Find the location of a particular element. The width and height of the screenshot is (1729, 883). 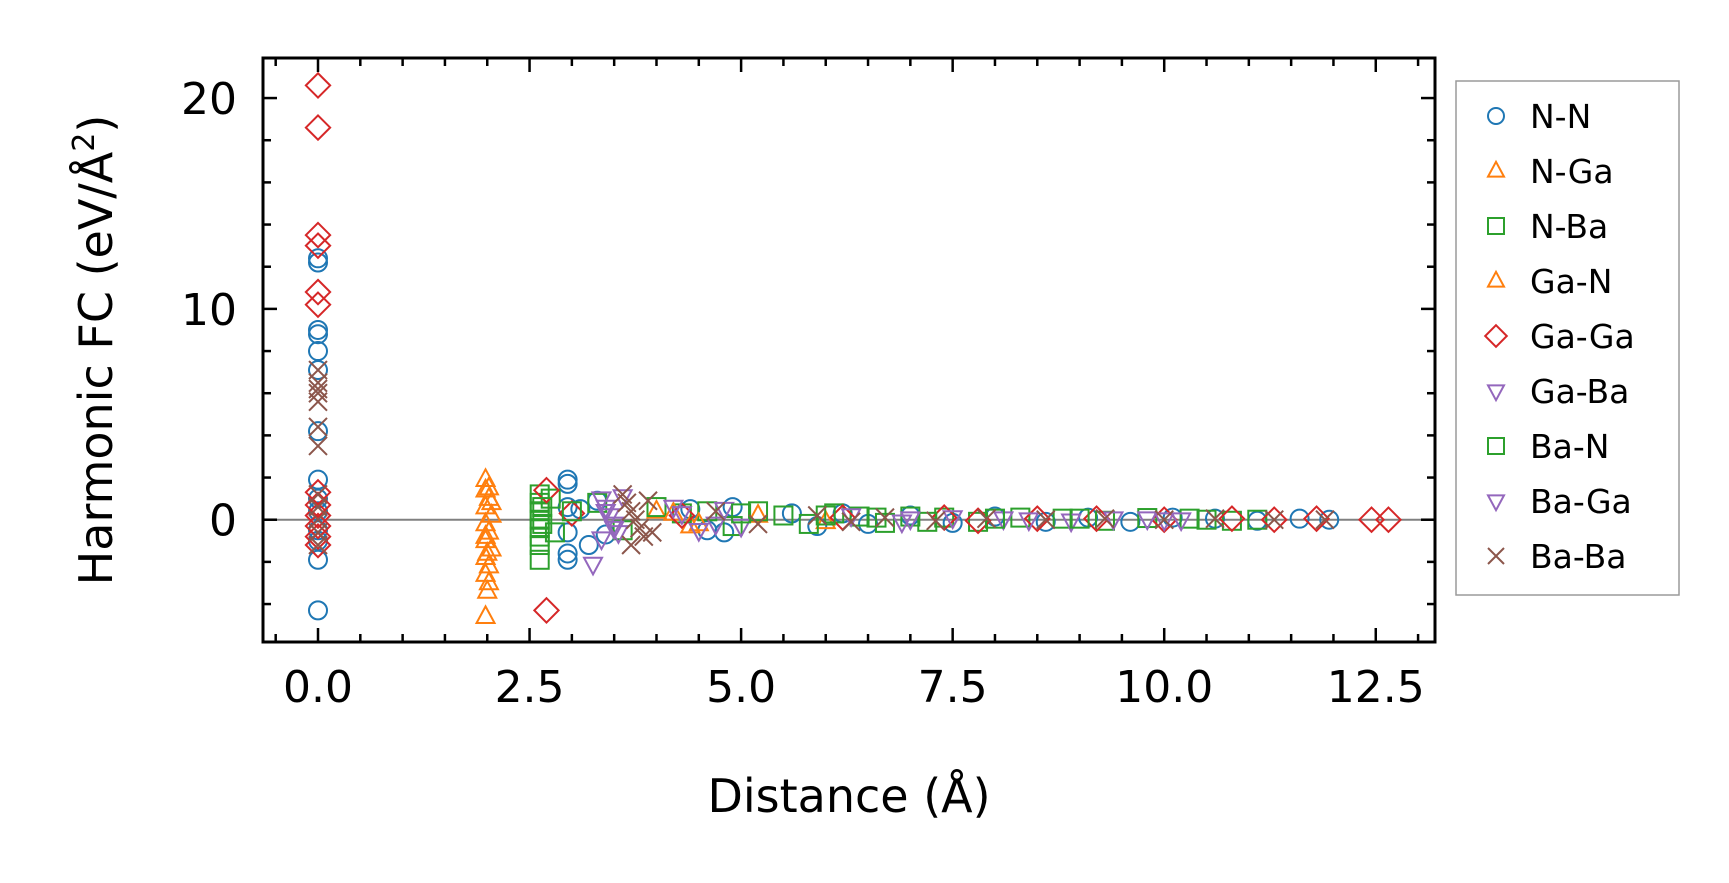

x-tick-label: 7.5 is located at coordinates (953, 687).